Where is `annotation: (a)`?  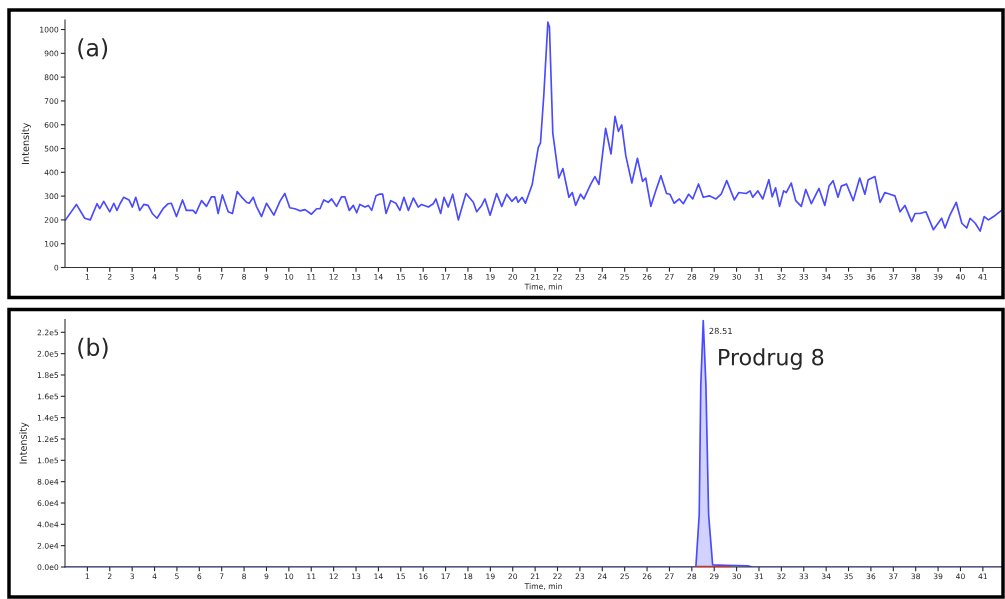
annotation: (a) is located at coordinates (93, 49).